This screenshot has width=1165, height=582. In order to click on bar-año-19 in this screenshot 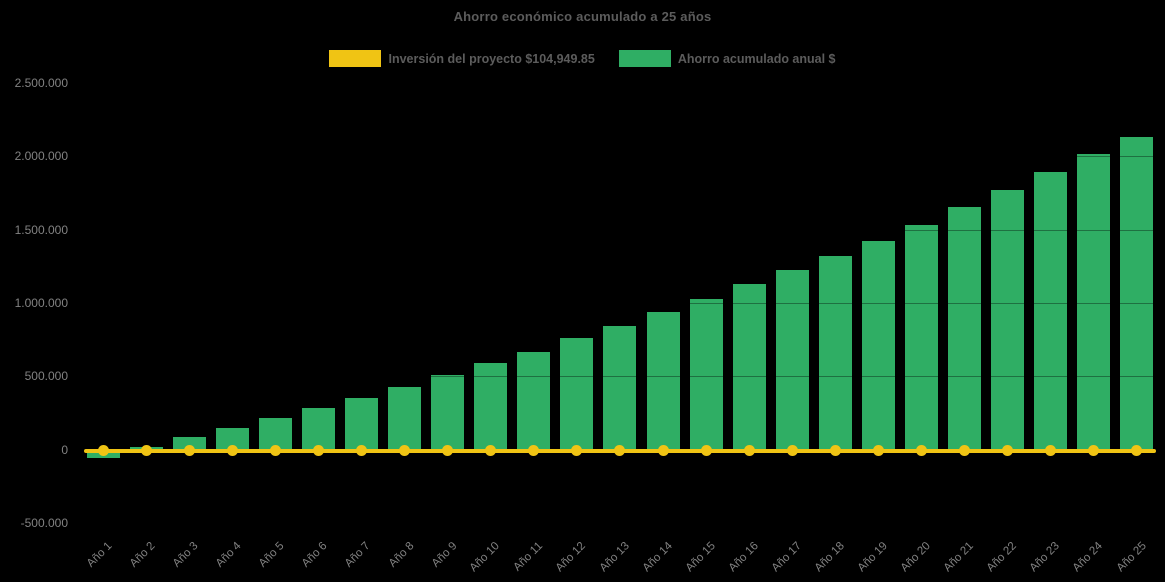, I will do `click(878, 345)`.